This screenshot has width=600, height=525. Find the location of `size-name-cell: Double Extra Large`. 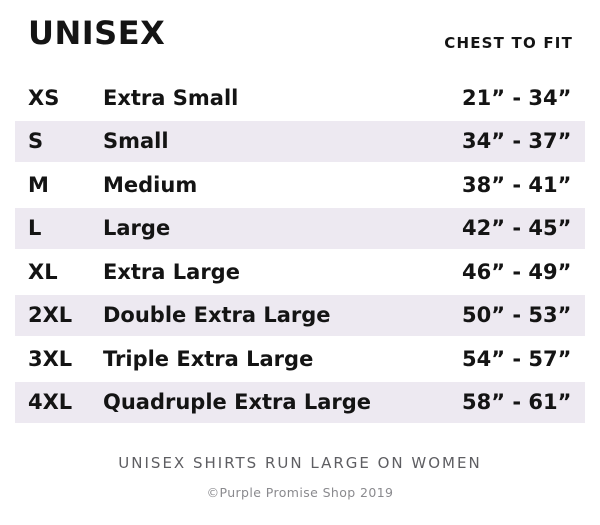

size-name-cell: Double Extra Large is located at coordinates (217, 315).